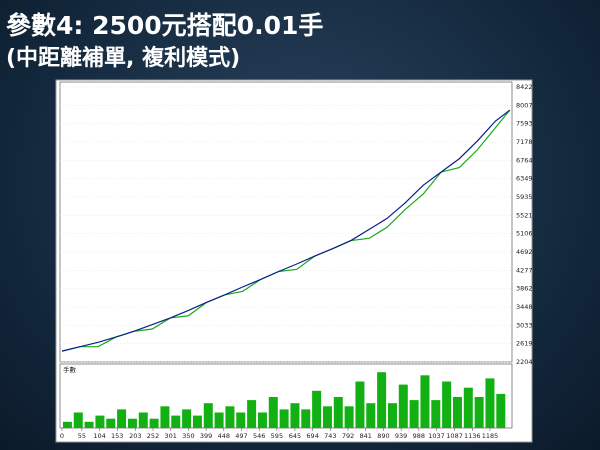  Describe the element at coordinates (165, 25) in the screenshot. I see `slide-title: 參數4: 2500元搭配0.01手` at that location.